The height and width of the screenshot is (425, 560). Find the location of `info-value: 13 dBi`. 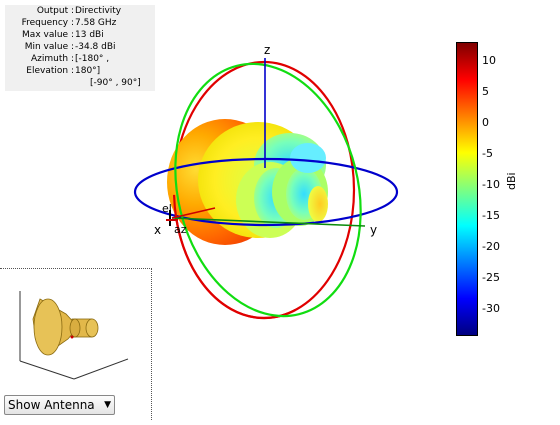

info-value: 13 dBi is located at coordinates (89, 35).